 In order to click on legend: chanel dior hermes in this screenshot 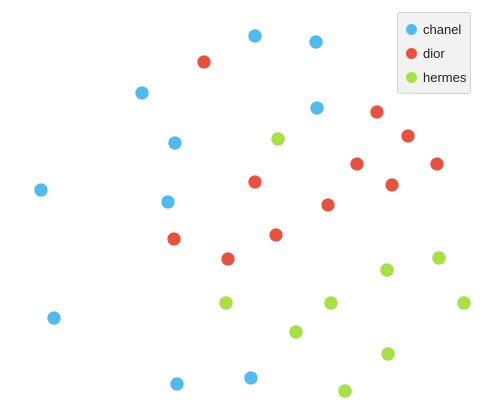, I will do `click(434, 53)`.